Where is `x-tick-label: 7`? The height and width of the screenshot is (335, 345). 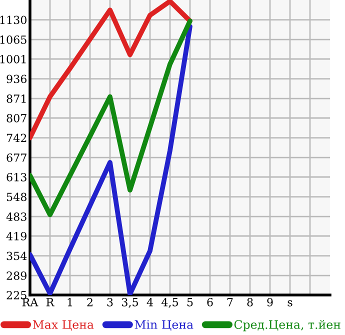
x-tick-label: 7 is located at coordinates (230, 302).